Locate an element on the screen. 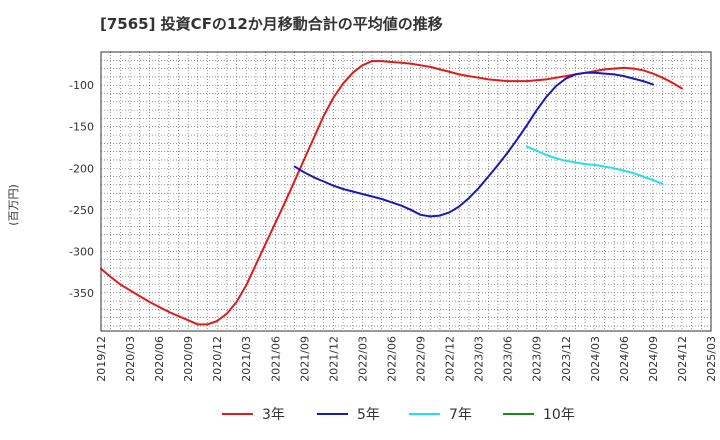 This screenshot has height=440, width=720. y-axis-label: (百万円) is located at coordinates (13, 205).